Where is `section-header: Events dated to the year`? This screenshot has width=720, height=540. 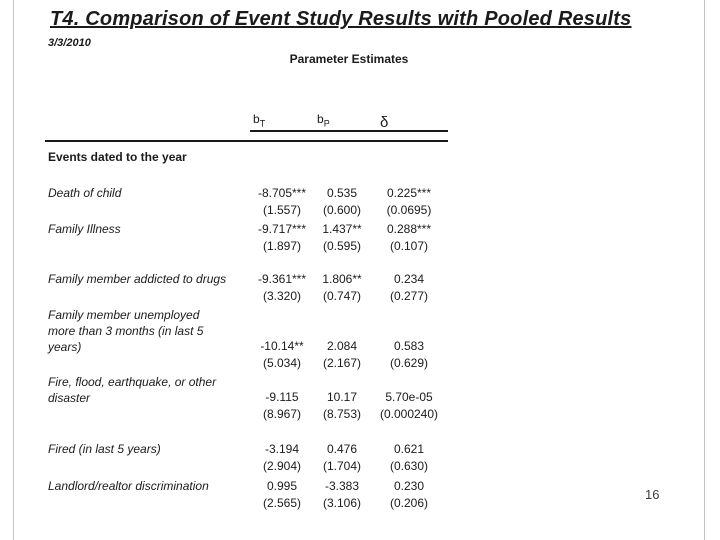
section-header: Events dated to the year is located at coordinates (117, 157).